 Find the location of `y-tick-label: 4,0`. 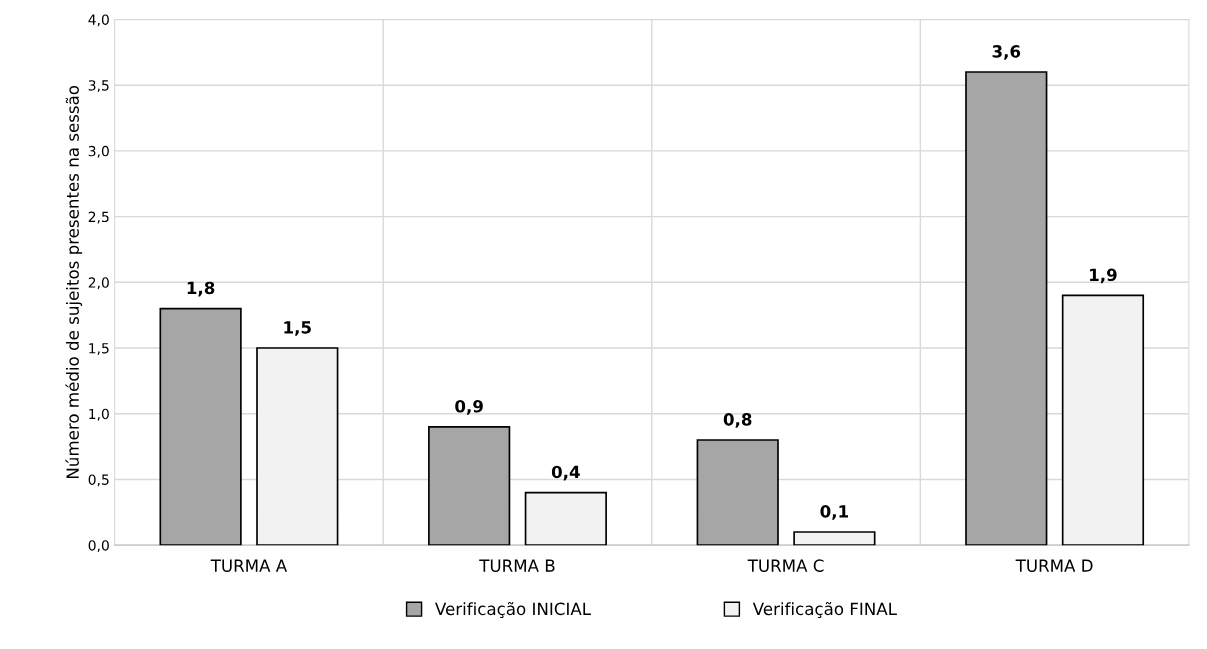

y-tick-label: 4,0 is located at coordinates (98, 20).